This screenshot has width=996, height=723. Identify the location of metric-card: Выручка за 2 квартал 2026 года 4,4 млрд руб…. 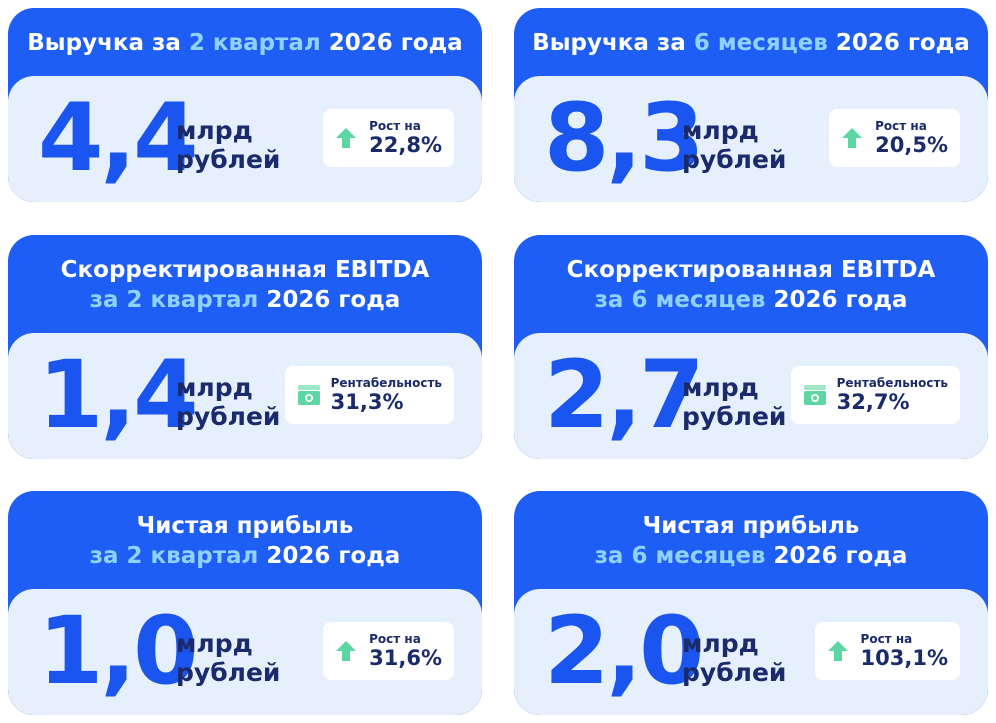
(245, 105).